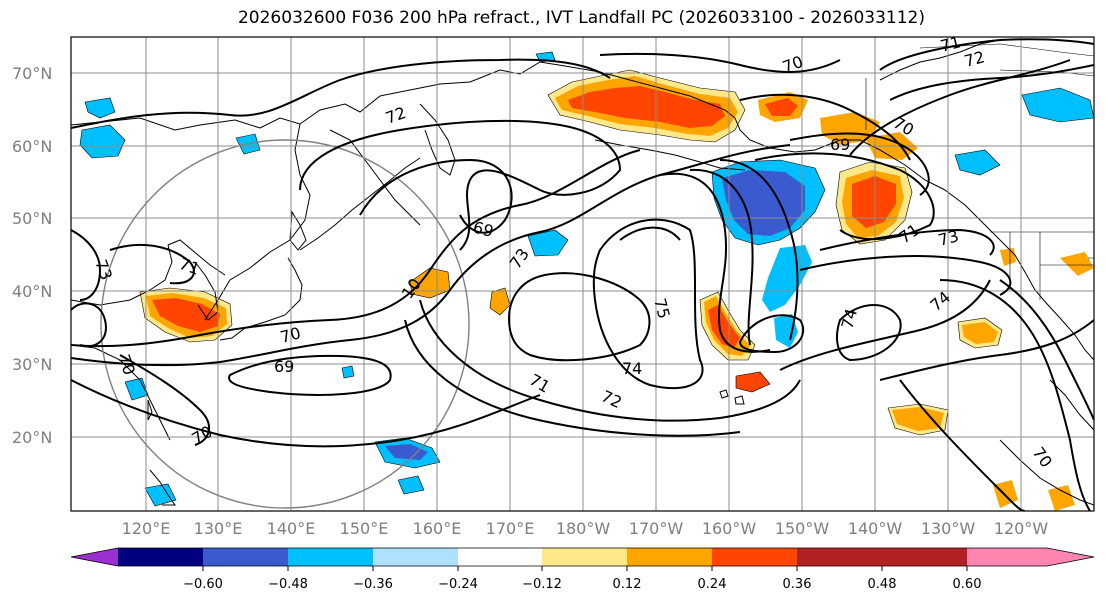 The image size is (1105, 604). Describe the element at coordinates (160, 495) in the screenshot. I see `shade-se-blue` at that location.